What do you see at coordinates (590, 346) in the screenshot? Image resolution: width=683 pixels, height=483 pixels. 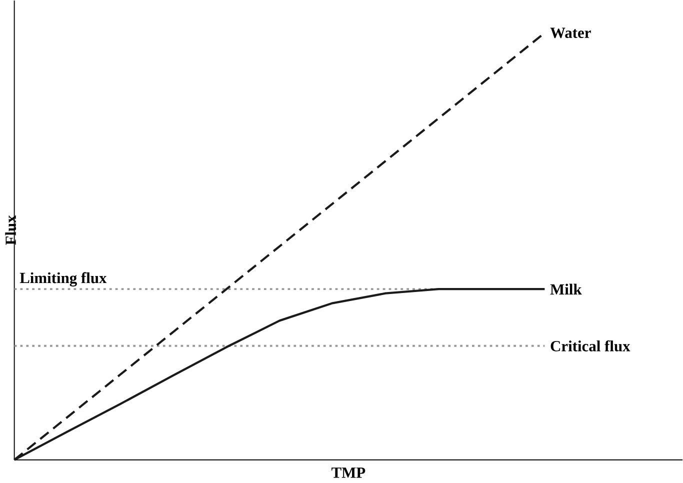 I see `ref-line-label: Critical flux` at bounding box center [590, 346].